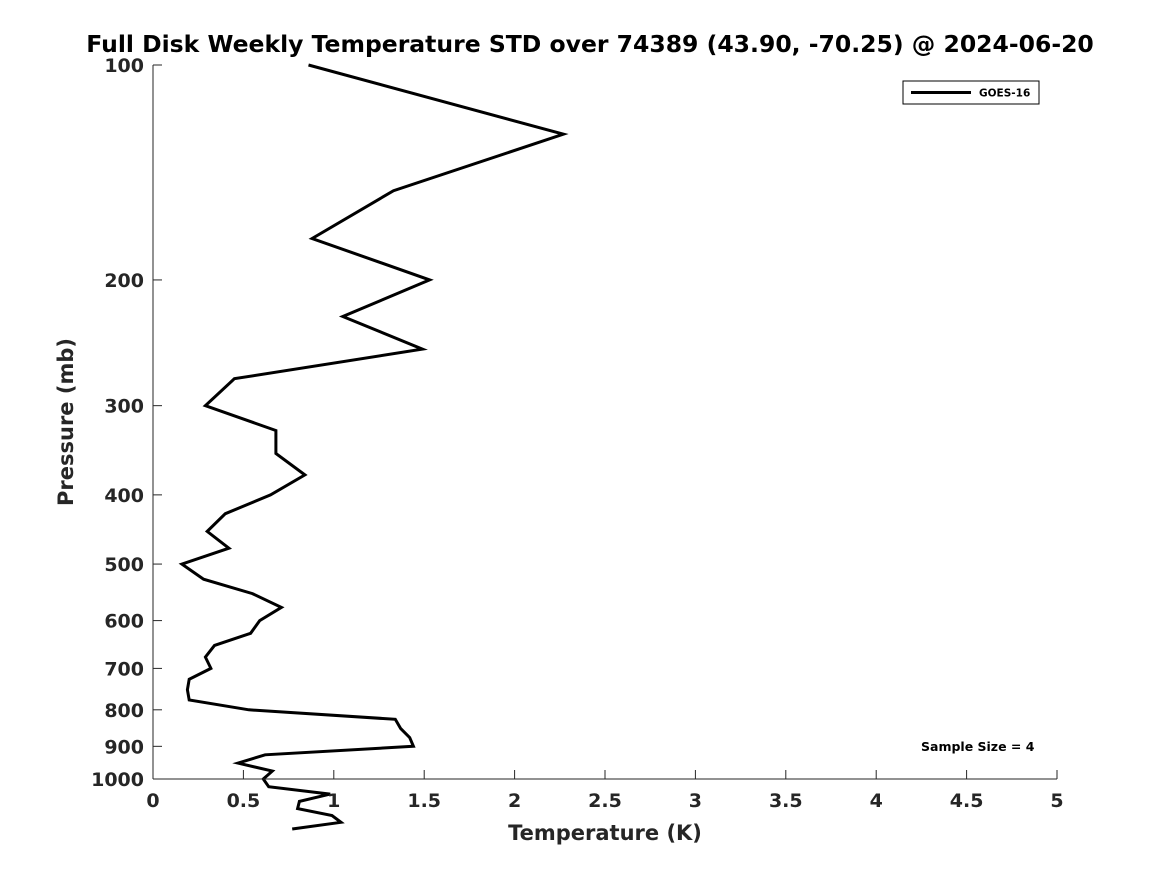 Image resolution: width=1167 pixels, height=875 pixels. I want to click on y-tick-label: 200, so click(124, 281).